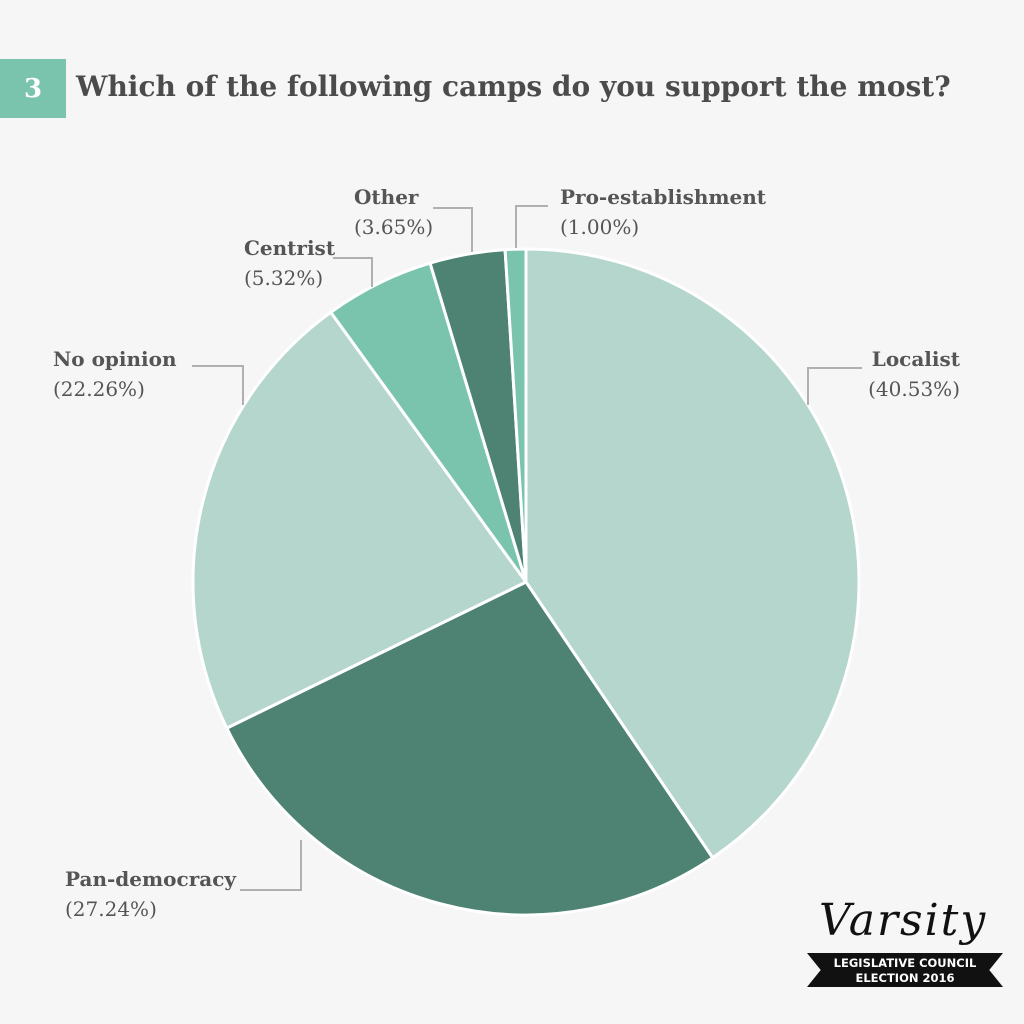 Image resolution: width=1024 pixels, height=1024 pixels. I want to click on slice-percentage: (3.65%), so click(393, 227).